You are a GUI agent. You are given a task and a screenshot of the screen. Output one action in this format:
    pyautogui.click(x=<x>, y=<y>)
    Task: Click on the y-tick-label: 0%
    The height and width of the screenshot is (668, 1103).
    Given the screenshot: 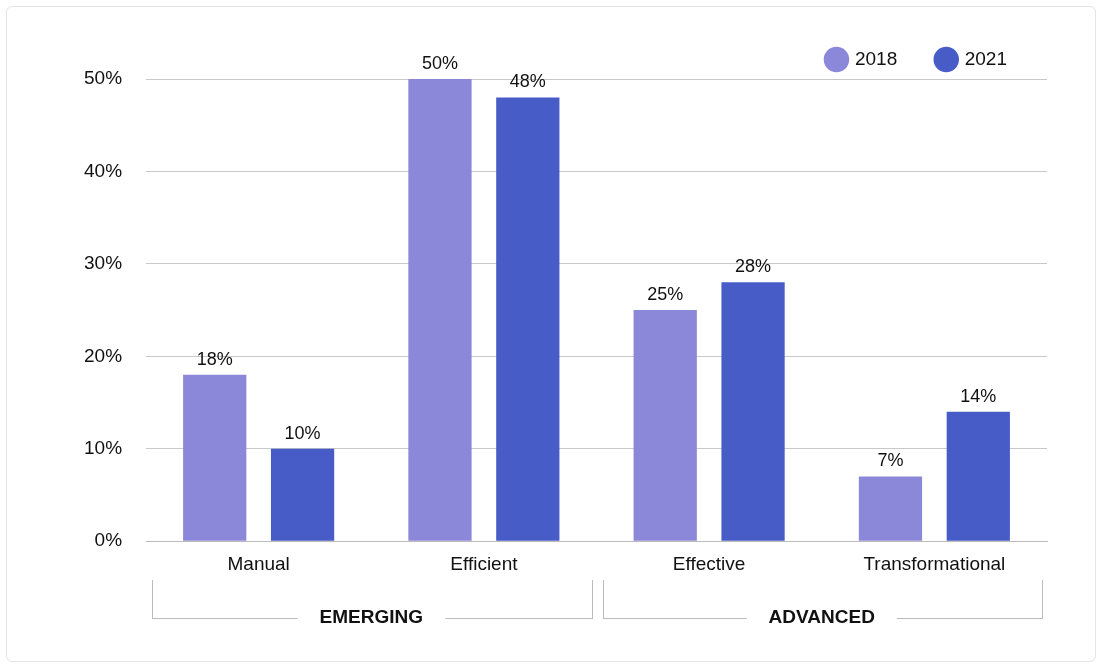 What is the action you would take?
    pyautogui.click(x=108, y=540)
    